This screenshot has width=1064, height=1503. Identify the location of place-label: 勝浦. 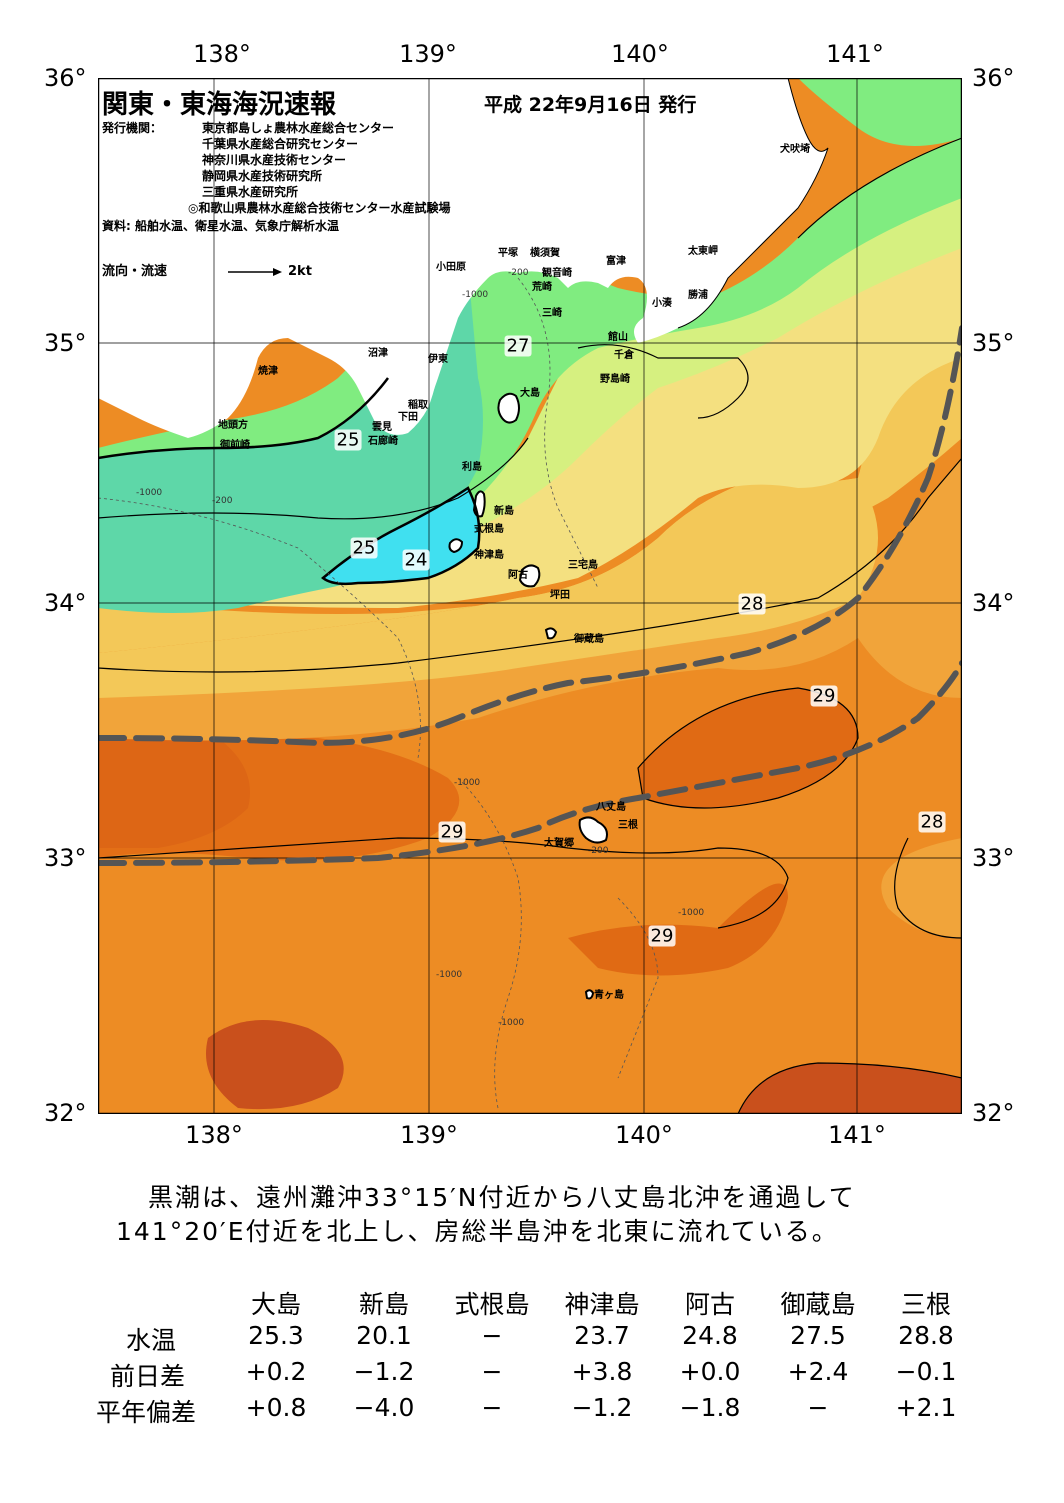
(698, 295).